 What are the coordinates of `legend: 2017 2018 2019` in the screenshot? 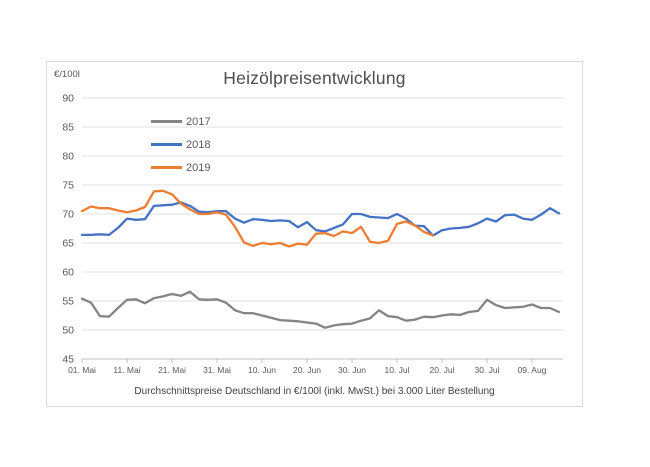 It's located at (180, 144).